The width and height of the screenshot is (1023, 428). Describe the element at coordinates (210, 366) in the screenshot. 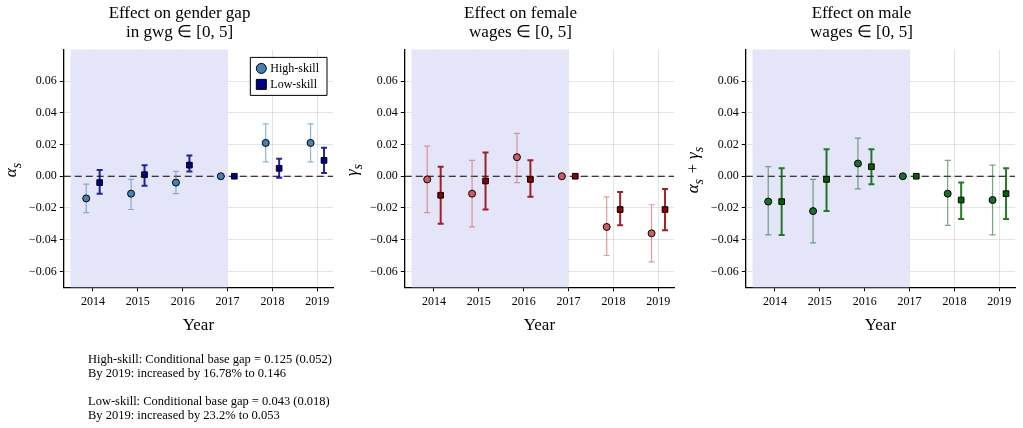

I see `text: High-skill: Conditional base gap = 0.125 (0.052) By 2019: increased by 16.78% to 0.146` at that location.